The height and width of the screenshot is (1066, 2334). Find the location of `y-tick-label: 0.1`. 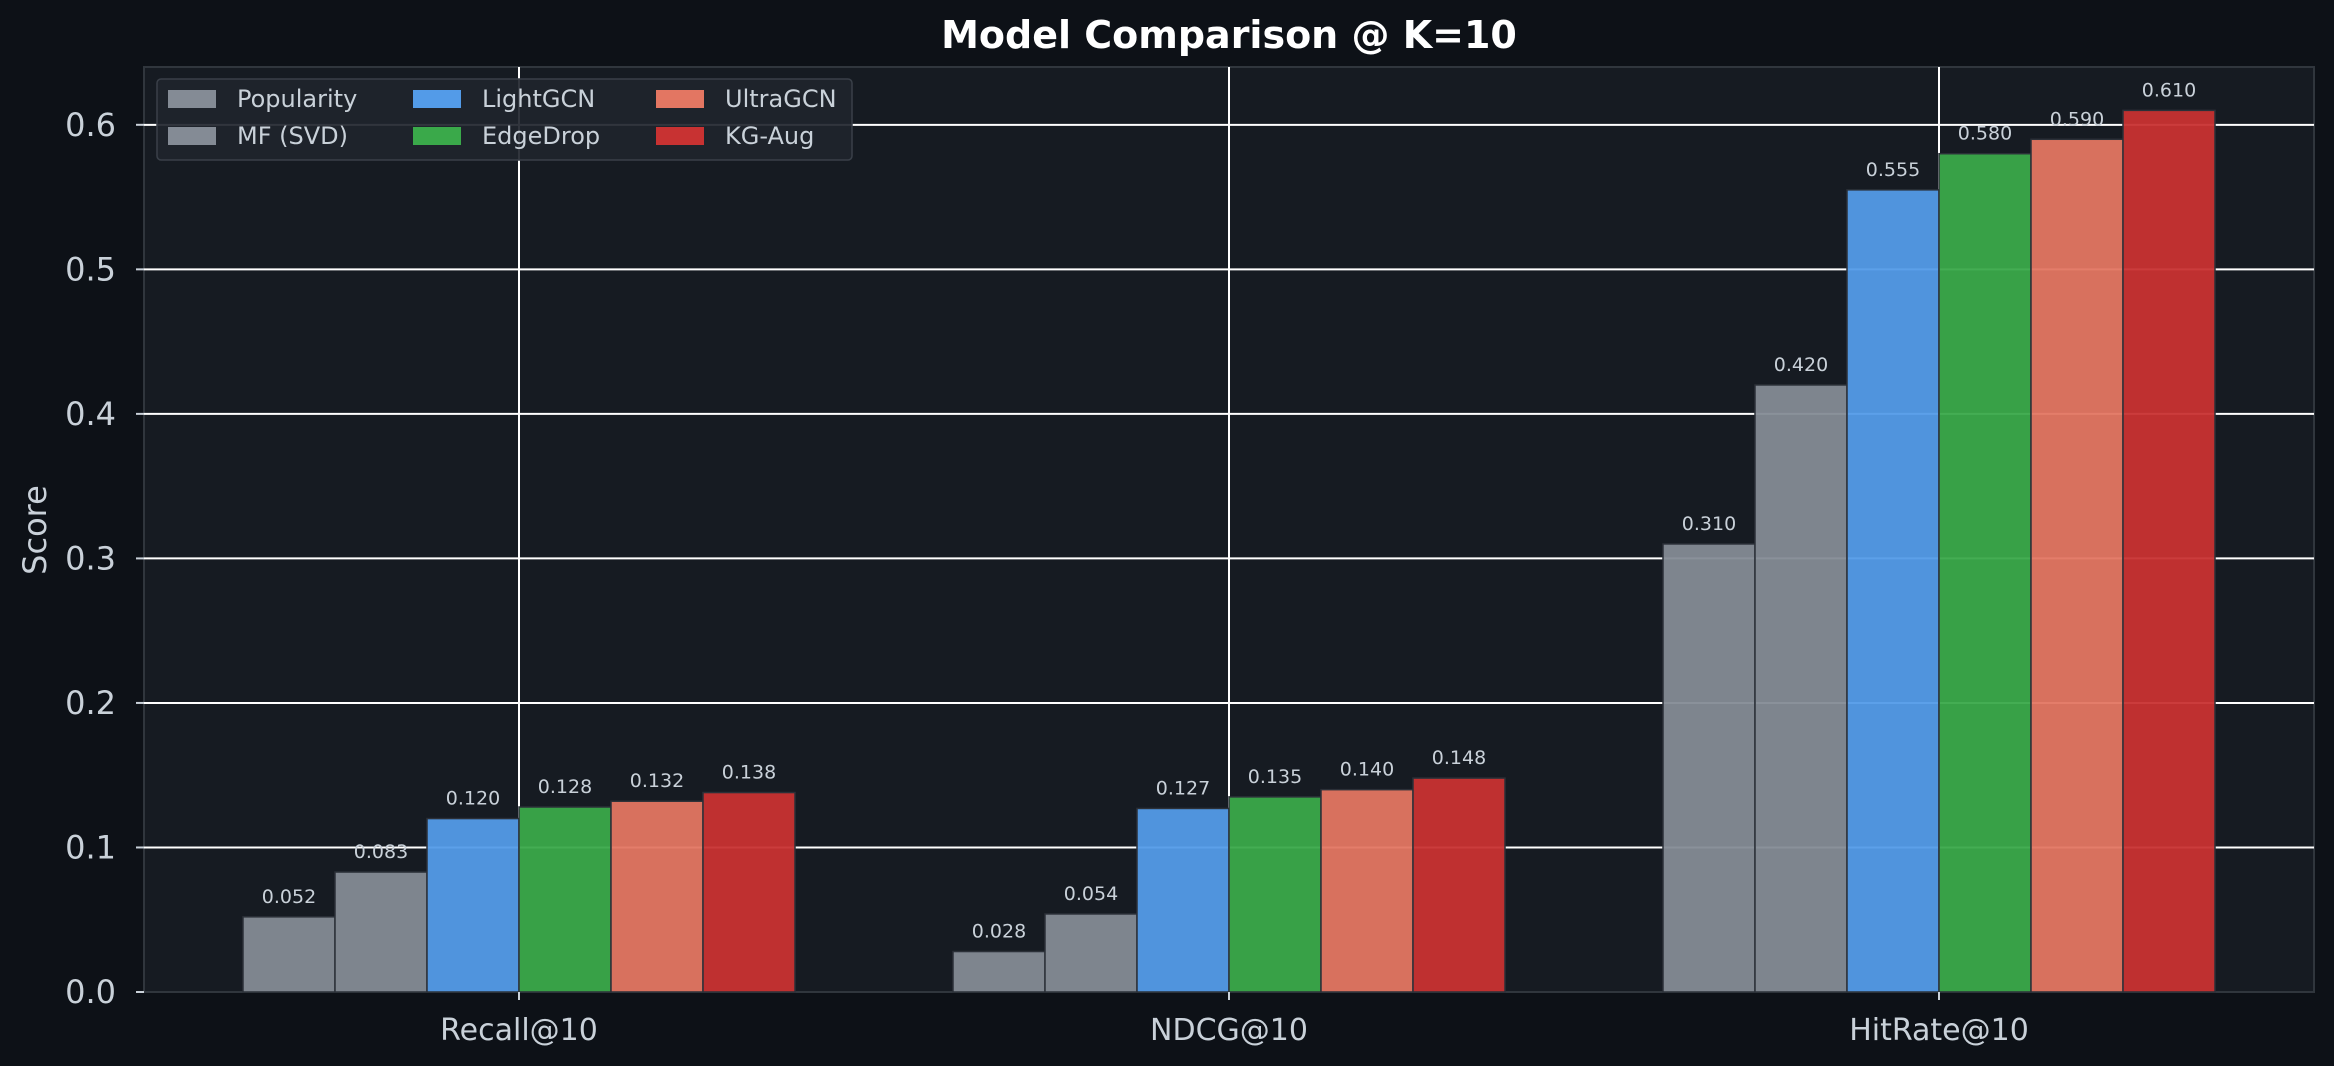

y-tick-label: 0.1 is located at coordinates (90, 847).